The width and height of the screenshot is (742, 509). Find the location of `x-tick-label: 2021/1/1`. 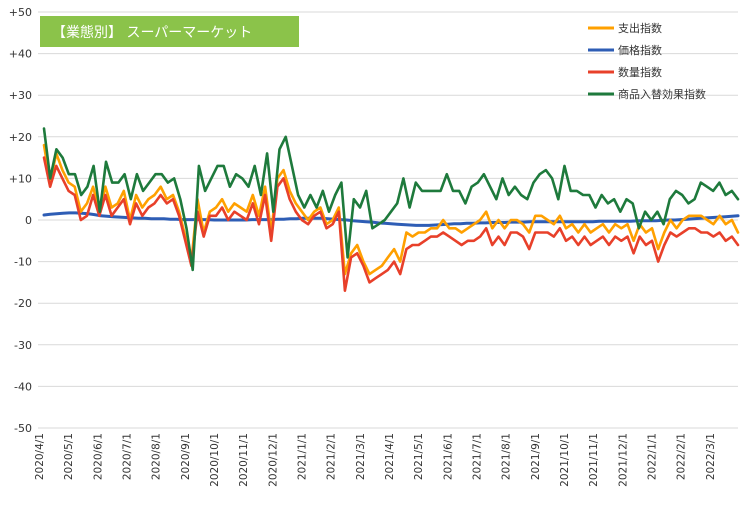

x-tick-label: 2021/1/1 is located at coordinates (303, 456).